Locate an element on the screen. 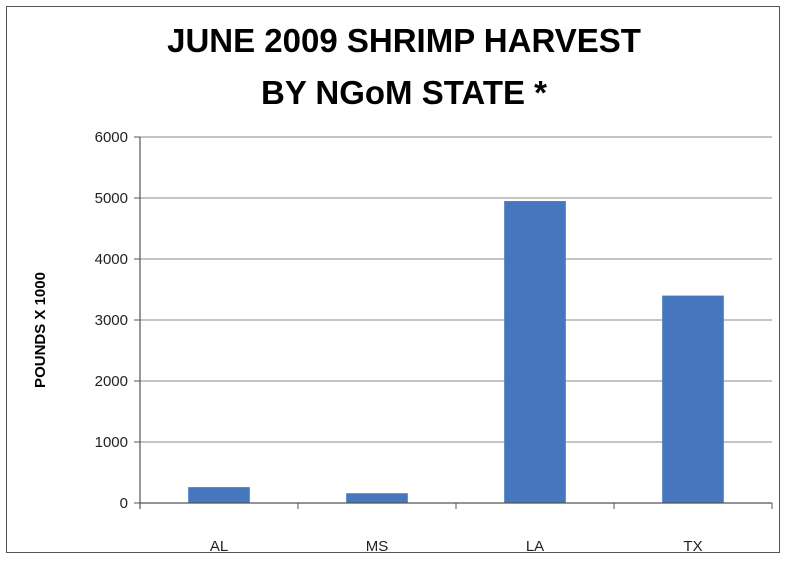  x-tick-label: MS is located at coordinates (377, 546).